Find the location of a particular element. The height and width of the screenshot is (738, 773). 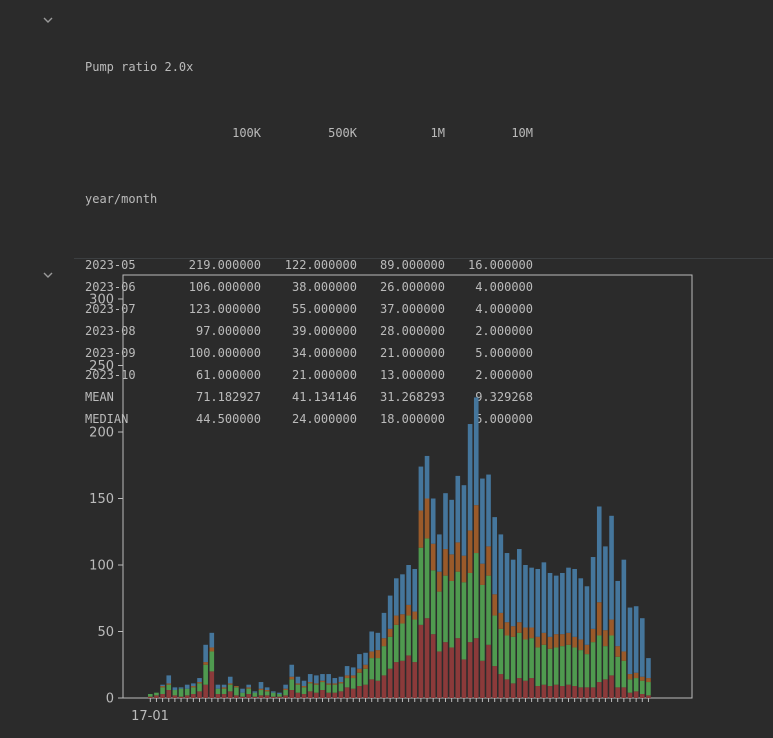

table-cell: 16.000000 is located at coordinates (500, 265).